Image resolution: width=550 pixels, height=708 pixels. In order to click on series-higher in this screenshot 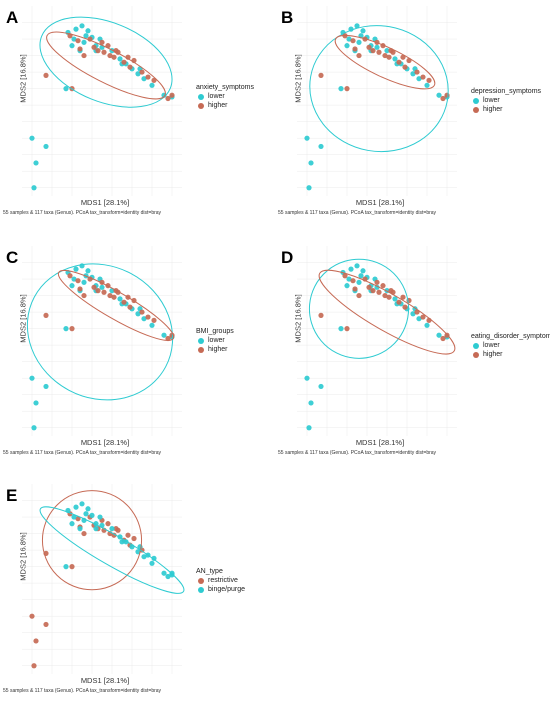, I will do `click(384, 67)`.